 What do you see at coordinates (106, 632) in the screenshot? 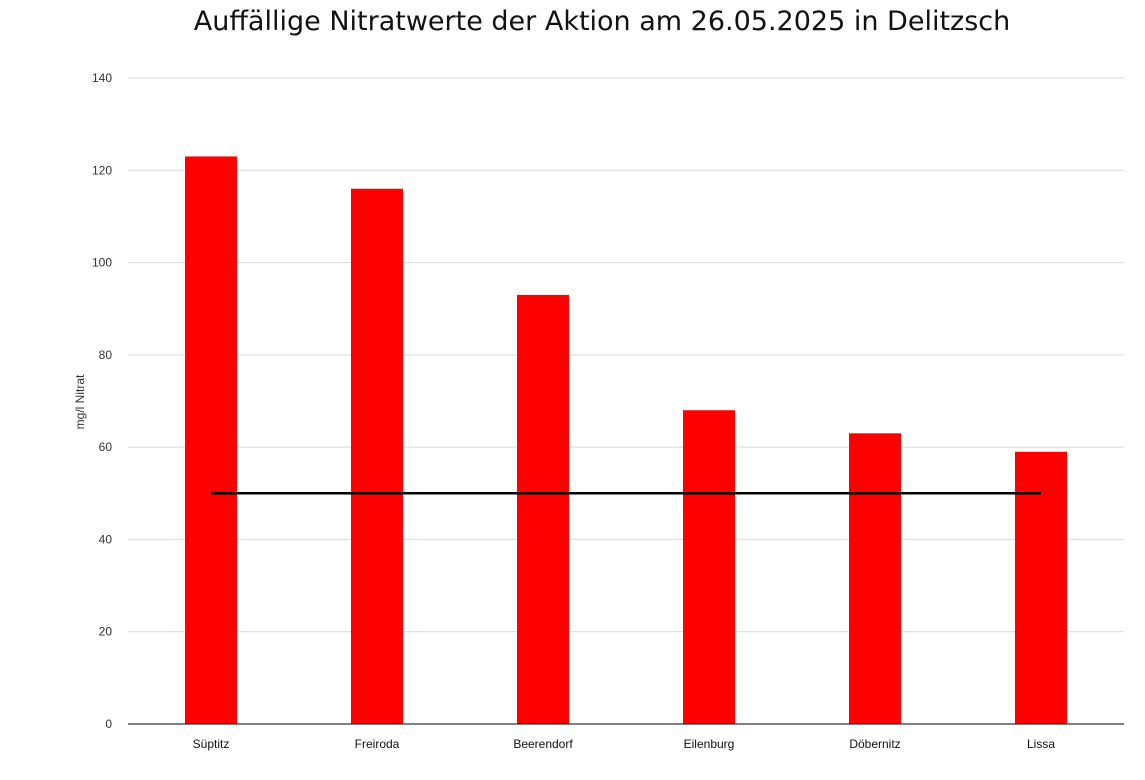
I see `y-tick-label: 20` at bounding box center [106, 632].